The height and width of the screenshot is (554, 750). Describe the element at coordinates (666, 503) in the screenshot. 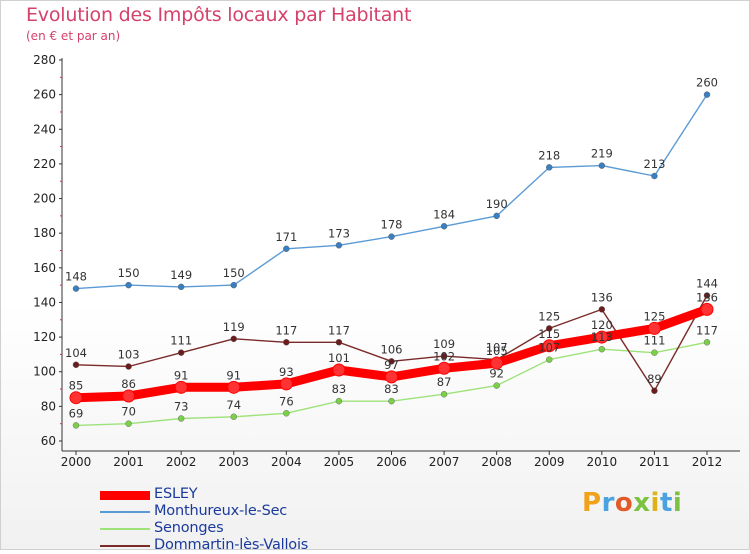

I see `logo-letter: t` at that location.